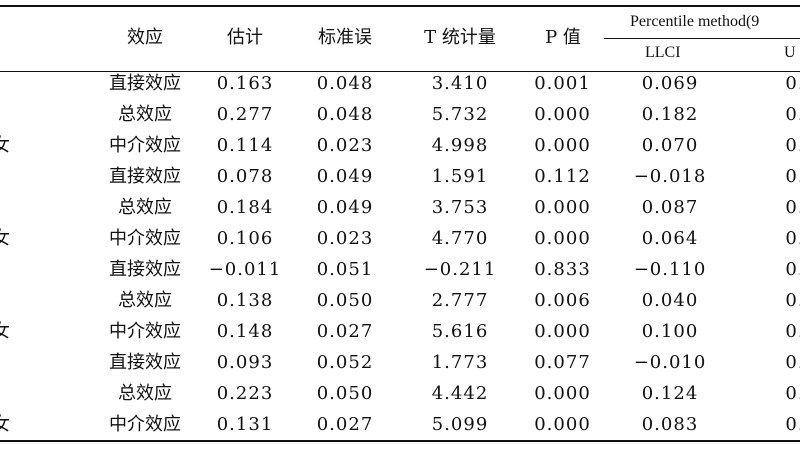 The image size is (800, 450). What do you see at coordinates (460, 393) in the screenshot?
I see `t-cell: 4.442` at bounding box center [460, 393].